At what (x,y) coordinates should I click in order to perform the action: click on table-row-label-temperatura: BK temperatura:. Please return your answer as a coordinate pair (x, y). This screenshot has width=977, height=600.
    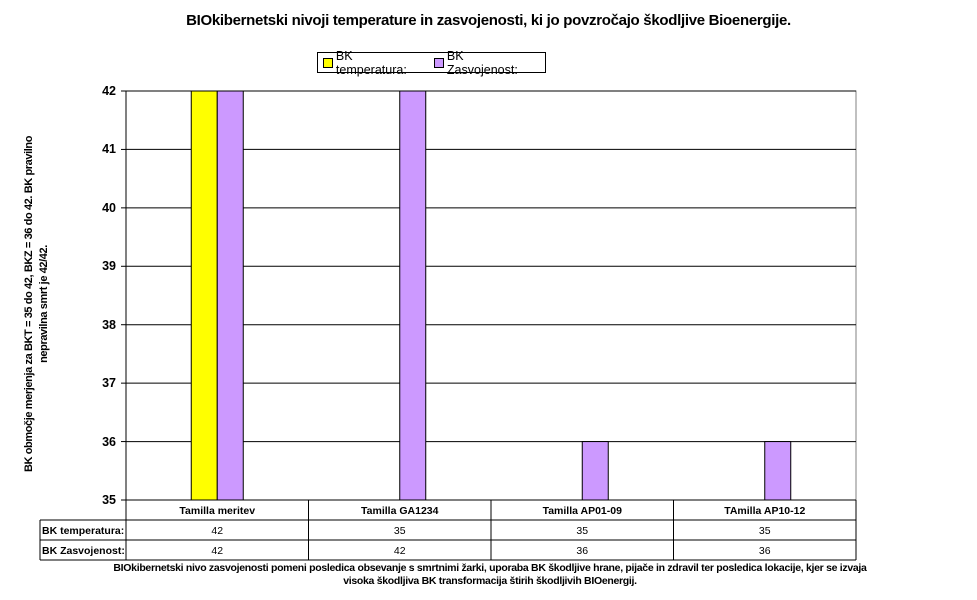
    Looking at the image, I should click on (83, 531).